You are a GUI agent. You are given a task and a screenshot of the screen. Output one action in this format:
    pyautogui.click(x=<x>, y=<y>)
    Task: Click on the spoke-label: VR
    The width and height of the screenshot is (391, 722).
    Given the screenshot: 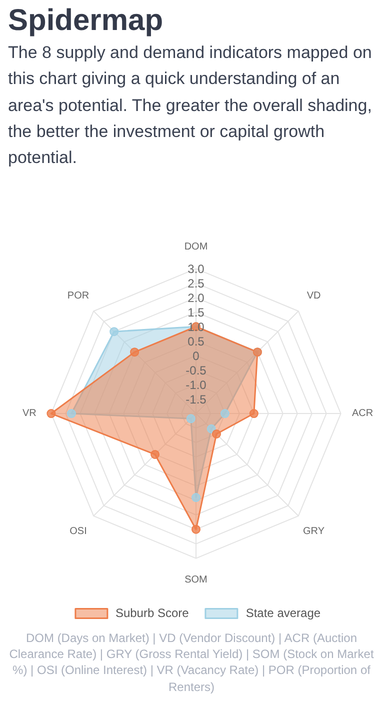 What is the action you would take?
    pyautogui.click(x=29, y=414)
    